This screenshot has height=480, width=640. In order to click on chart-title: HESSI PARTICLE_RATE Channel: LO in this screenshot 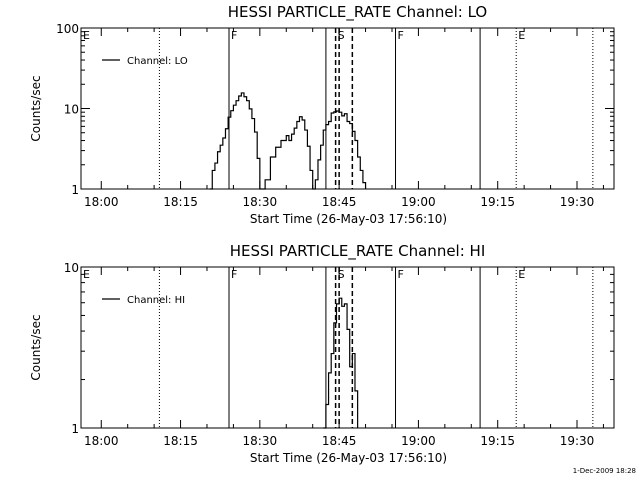, I will do `click(357, 12)`.